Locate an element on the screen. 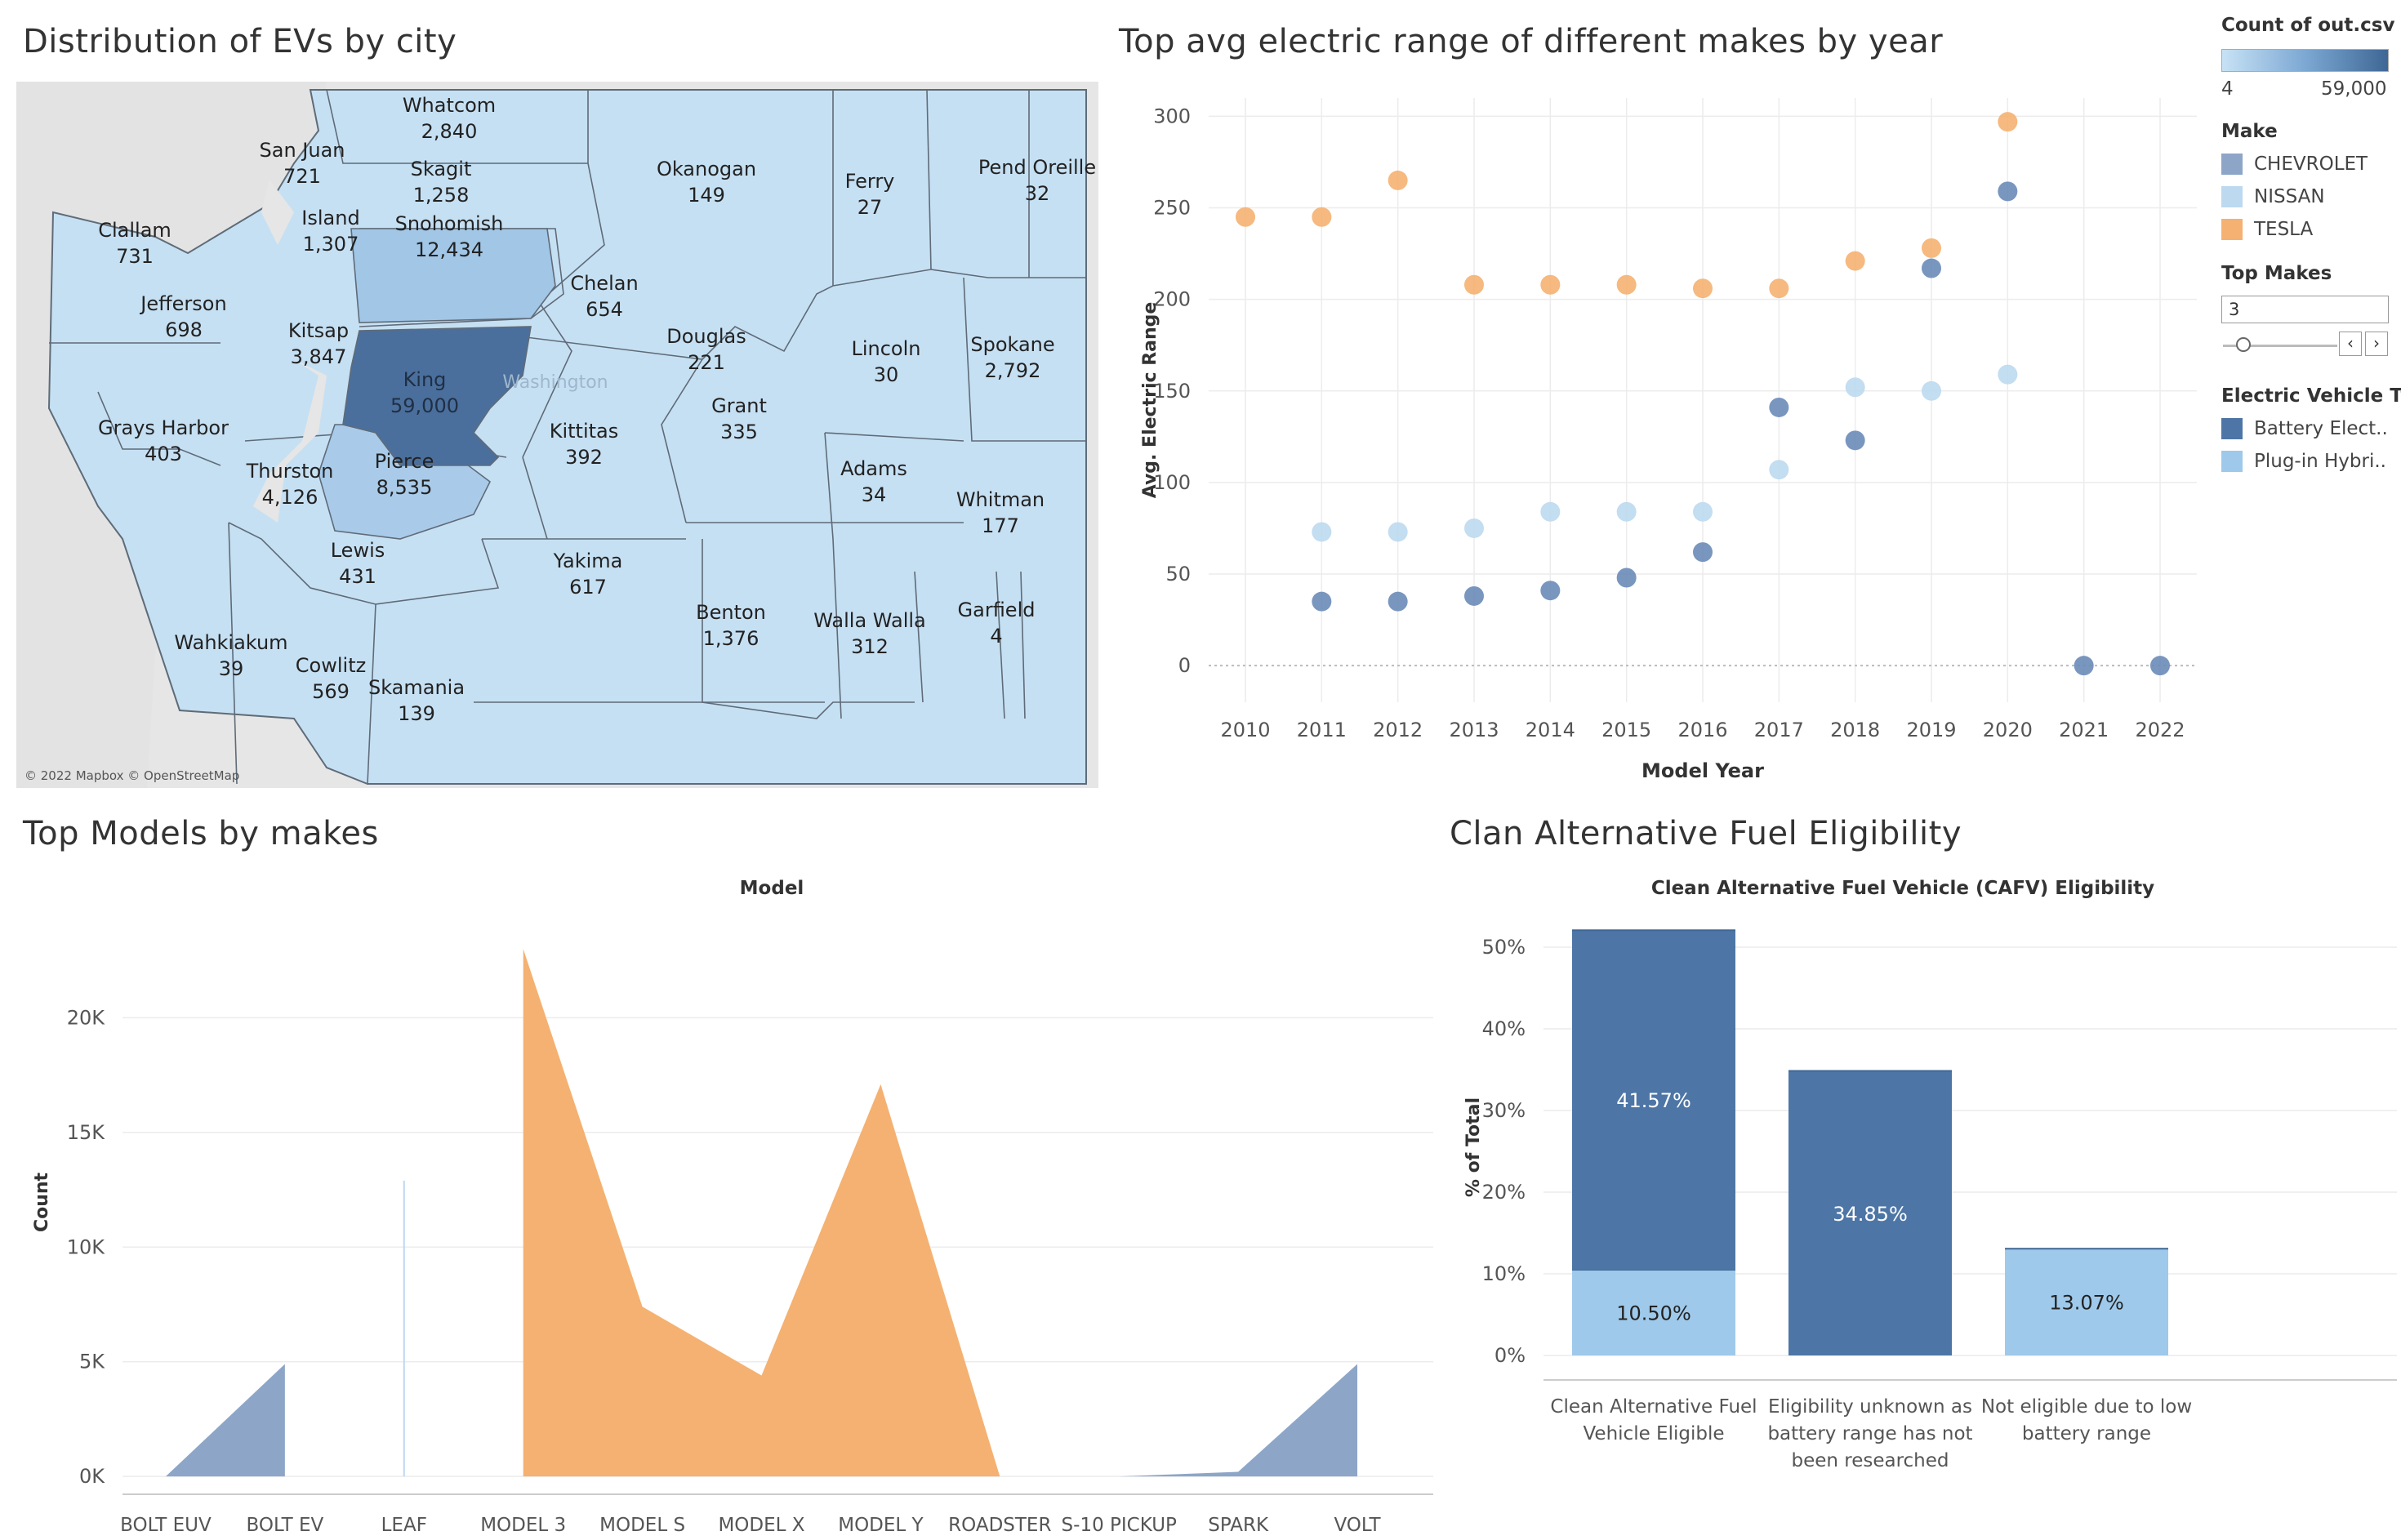 Image resolution: width=2401 pixels, height=1540 pixels. scatter-point-chevrolet-2019 is located at coordinates (1932, 268).